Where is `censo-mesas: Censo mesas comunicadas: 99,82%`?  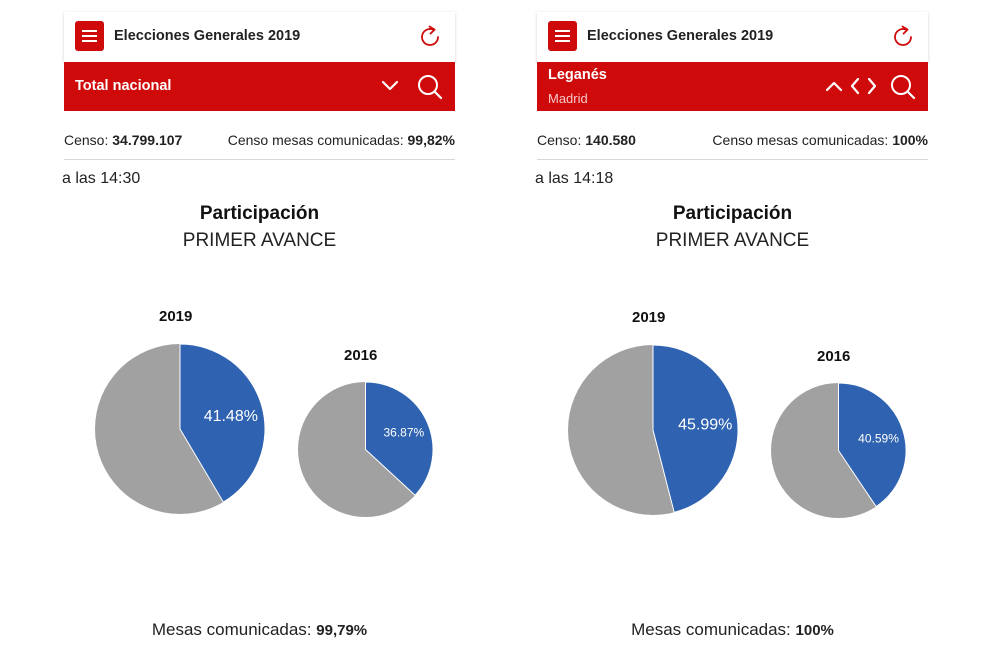
censo-mesas: Censo mesas comunicadas: 99,82% is located at coordinates (341, 140).